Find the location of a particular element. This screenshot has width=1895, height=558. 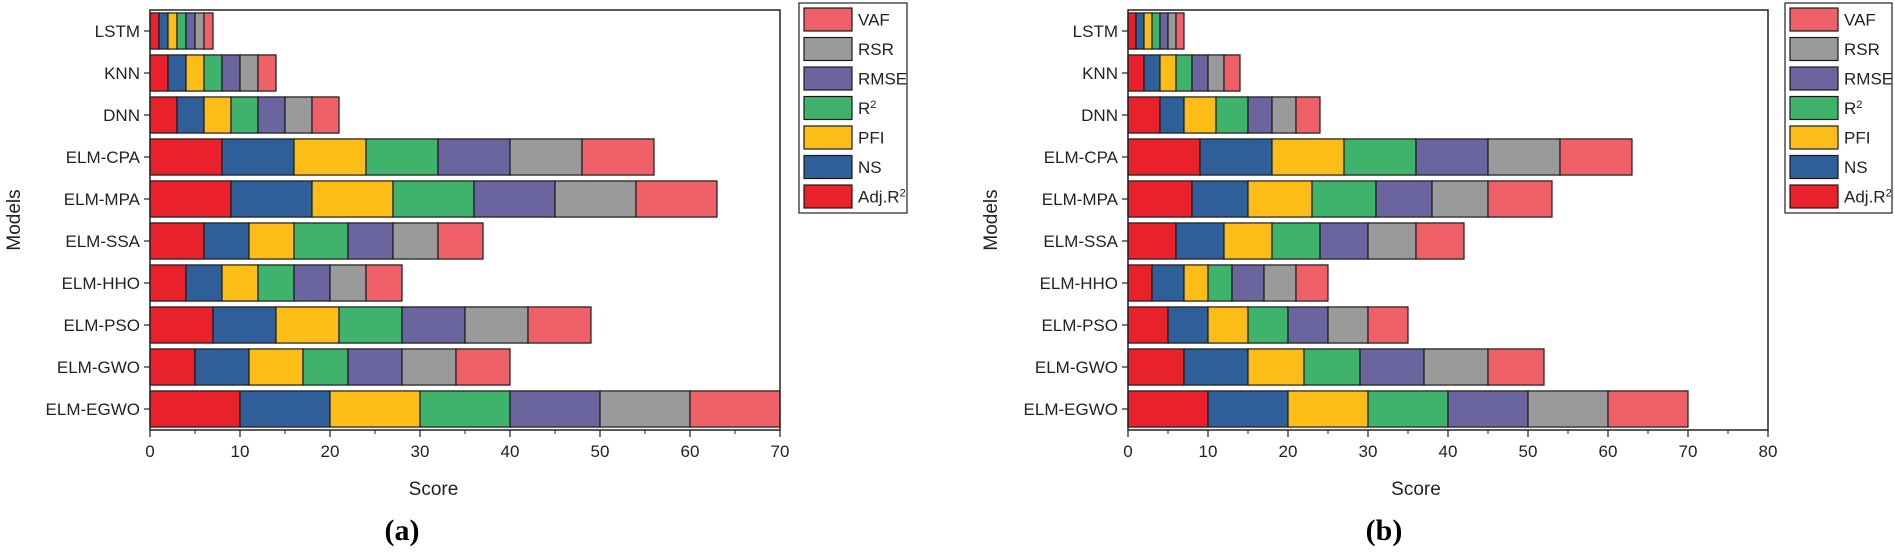

x-tick-label-50: 50 is located at coordinates (600, 451).